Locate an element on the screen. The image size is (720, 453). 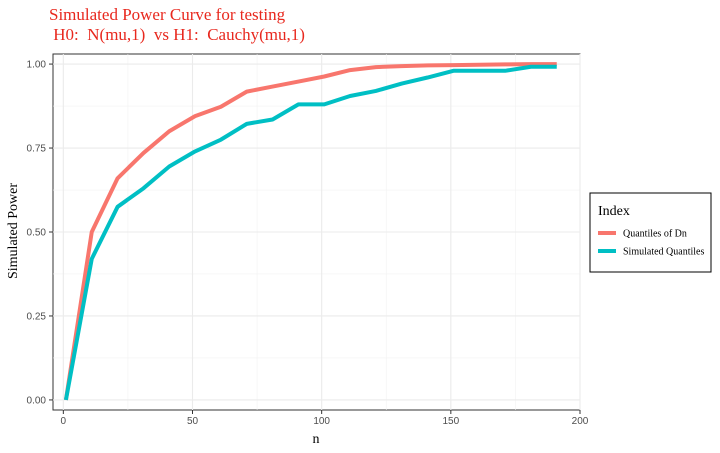
x-tick-label: 100 is located at coordinates (321, 421).